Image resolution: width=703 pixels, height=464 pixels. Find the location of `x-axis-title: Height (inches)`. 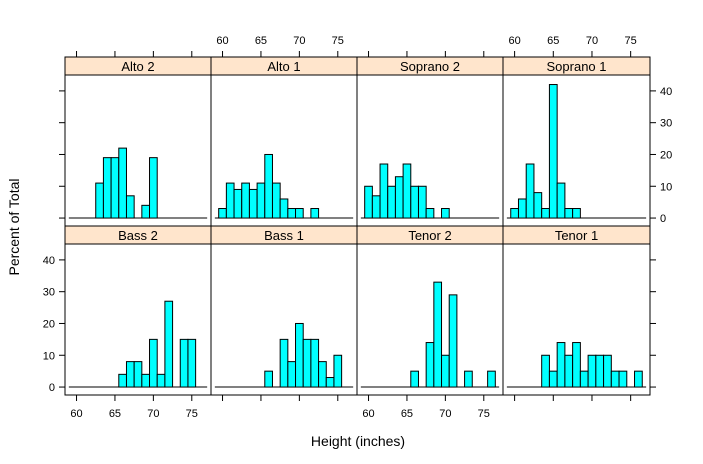

x-axis-title: Height (inches) is located at coordinates (358, 441).